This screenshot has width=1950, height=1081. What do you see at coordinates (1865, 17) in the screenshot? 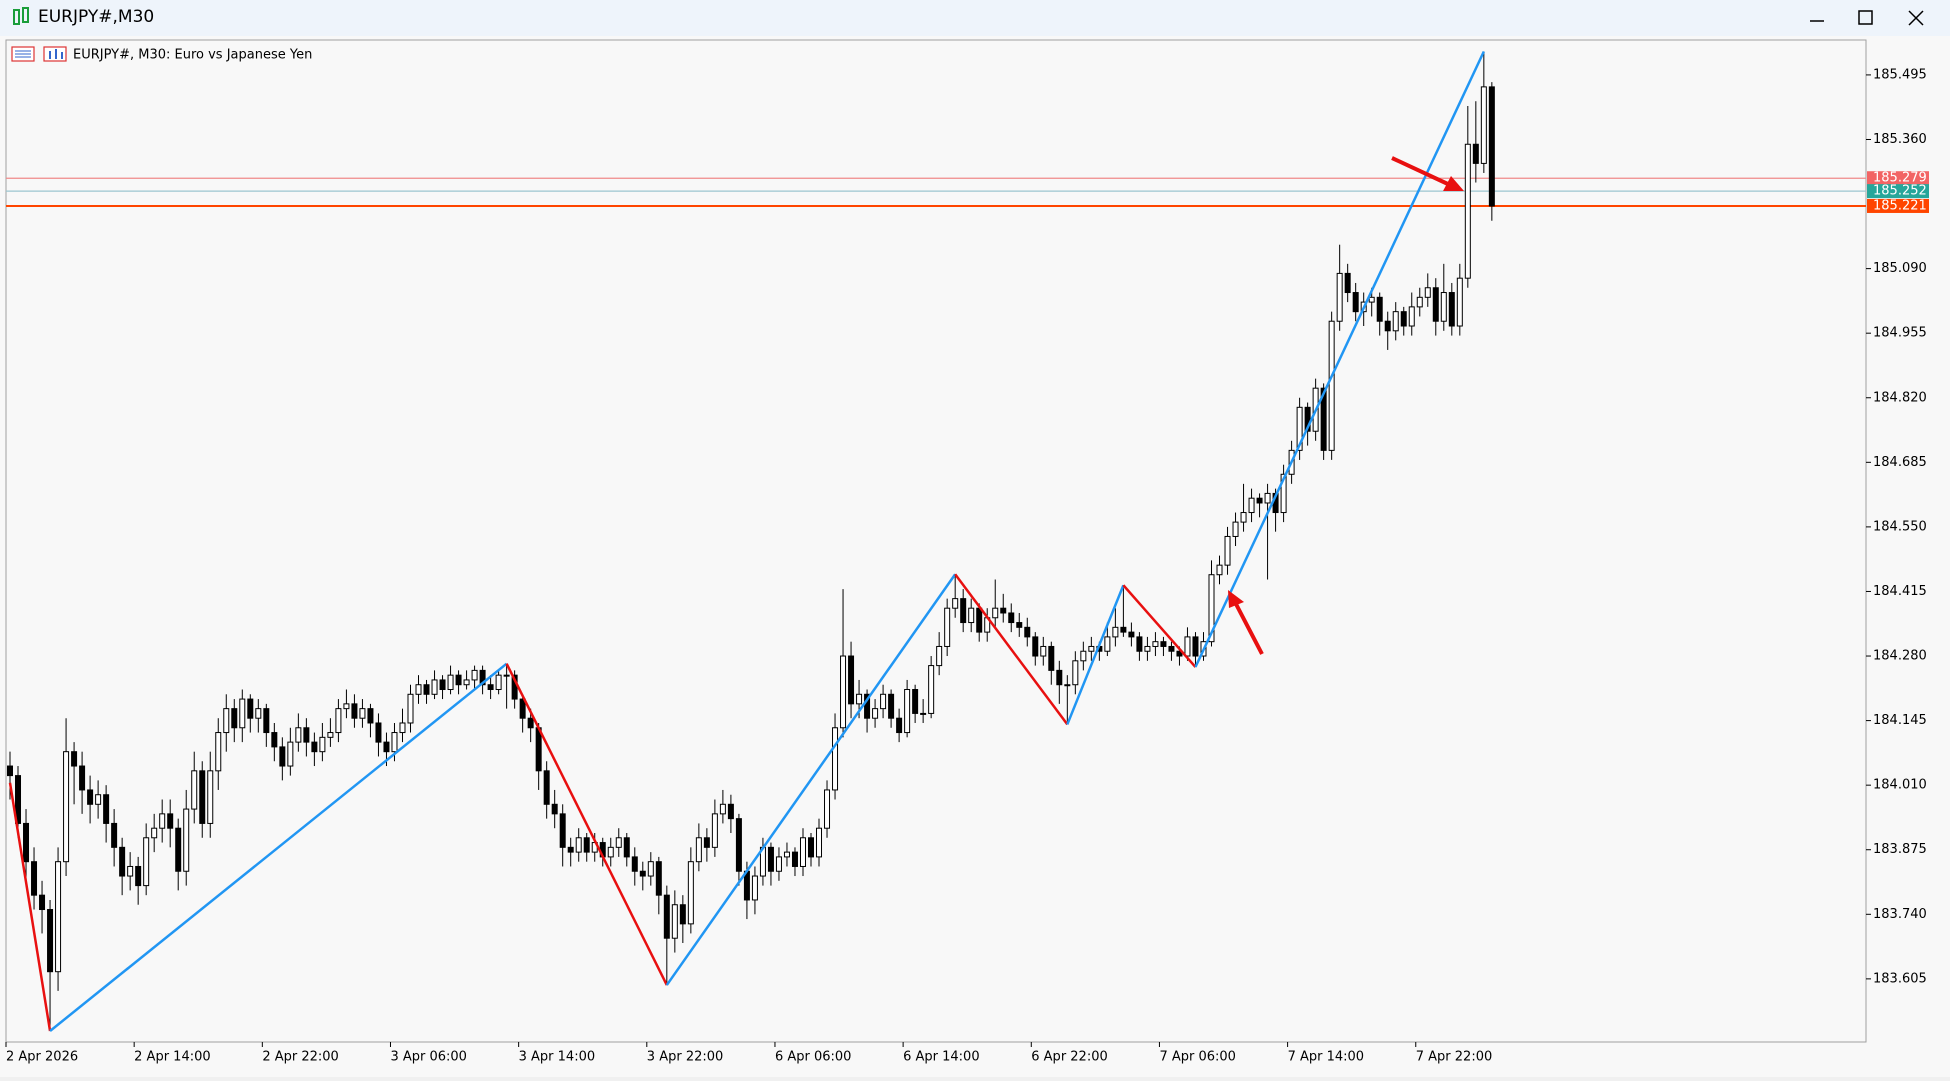
I see `maximize-button` at bounding box center [1865, 17].